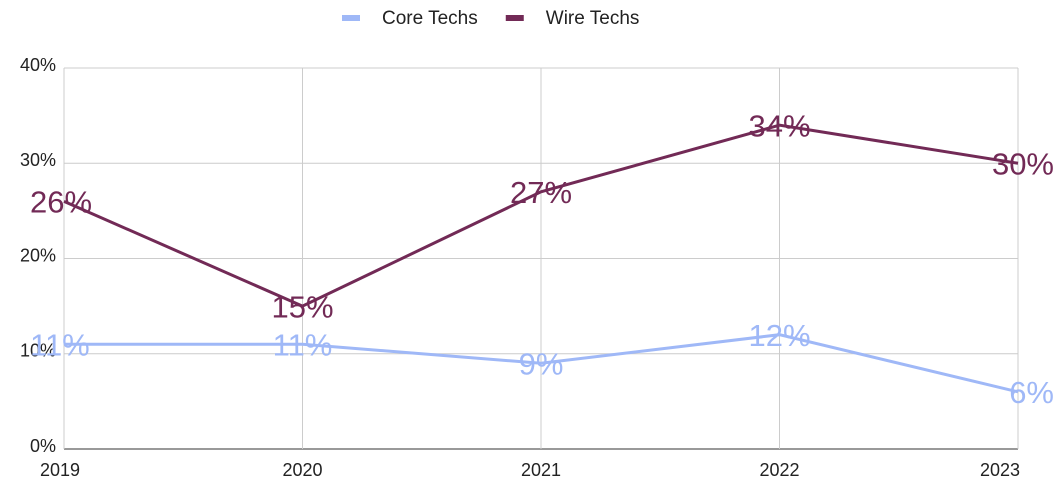  Describe the element at coordinates (60, 470) in the screenshot. I see `x-tick-label: 2019` at that location.